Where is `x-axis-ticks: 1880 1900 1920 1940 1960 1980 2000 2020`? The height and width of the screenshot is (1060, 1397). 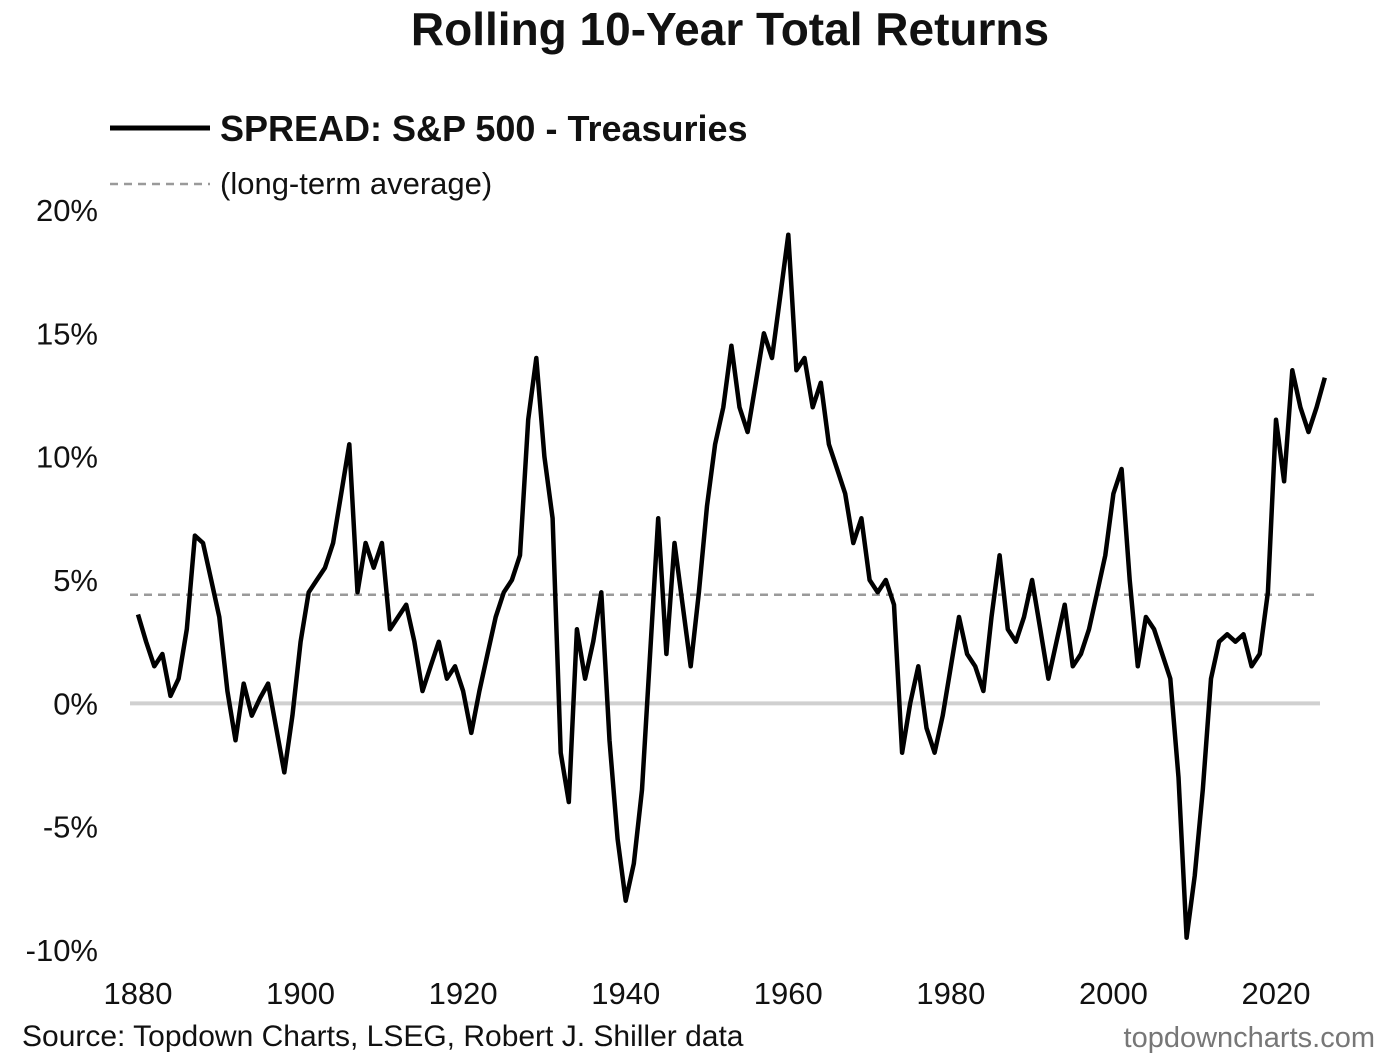
x-axis-ticks: 1880 1900 1920 1940 1960 1980 2000 2020 is located at coordinates (707, 993).